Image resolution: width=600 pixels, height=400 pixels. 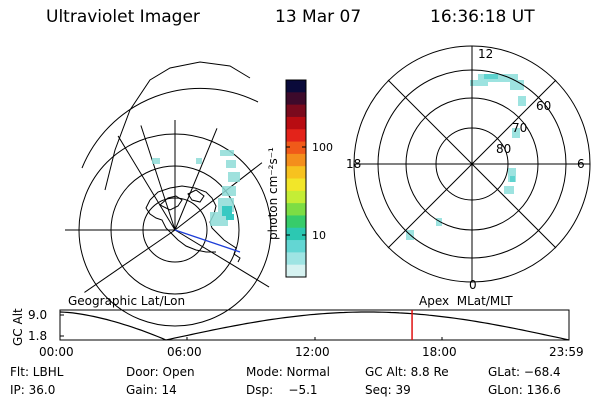 What do you see at coordinates (273, 193) in the screenshot?
I see `colorbar-title: photon cm⁻²s⁻¹` at bounding box center [273, 193].